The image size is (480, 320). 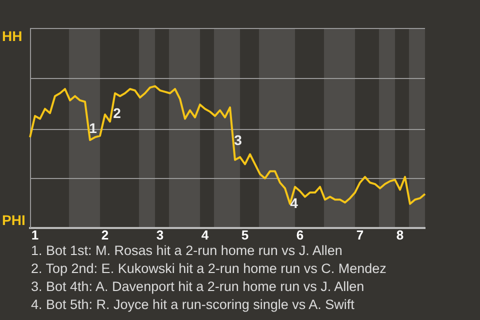 I want to click on x-tick-label: 6, so click(x=300, y=234).